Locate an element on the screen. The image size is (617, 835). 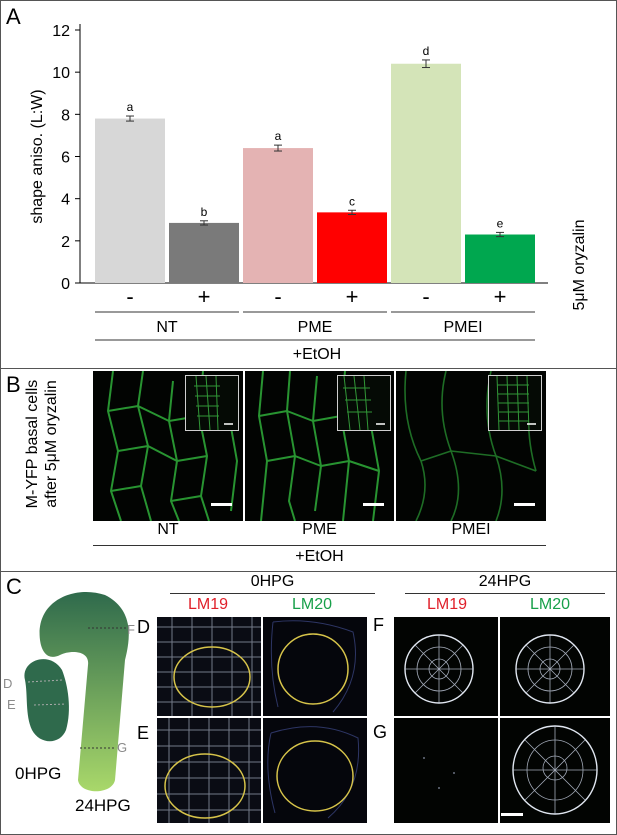
antibody-lm19-left: LM19 is located at coordinates (208, 604).